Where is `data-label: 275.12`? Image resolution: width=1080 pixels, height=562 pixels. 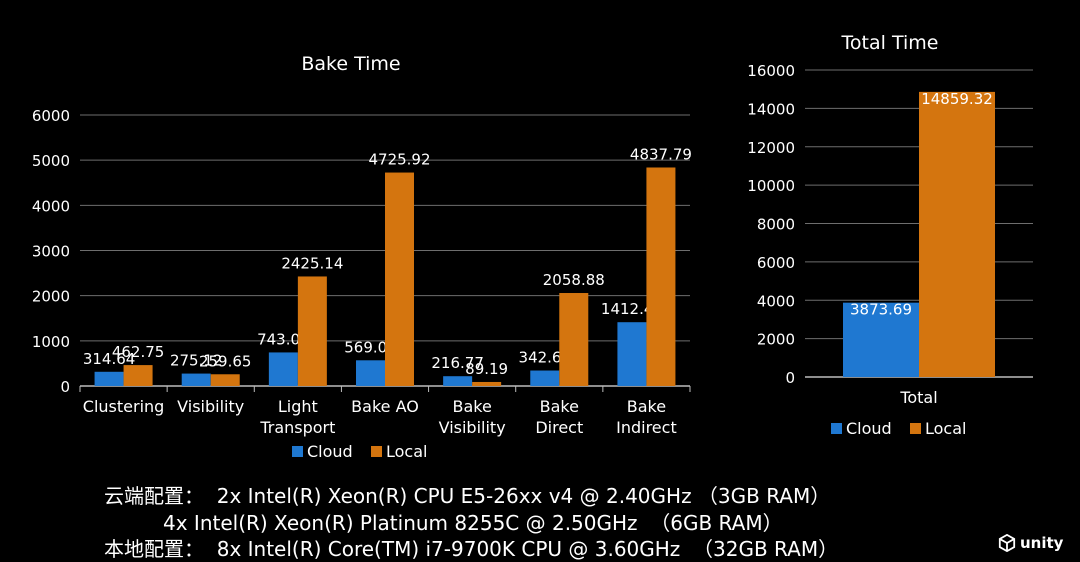 data-label: 275.12 is located at coordinates (196, 361).